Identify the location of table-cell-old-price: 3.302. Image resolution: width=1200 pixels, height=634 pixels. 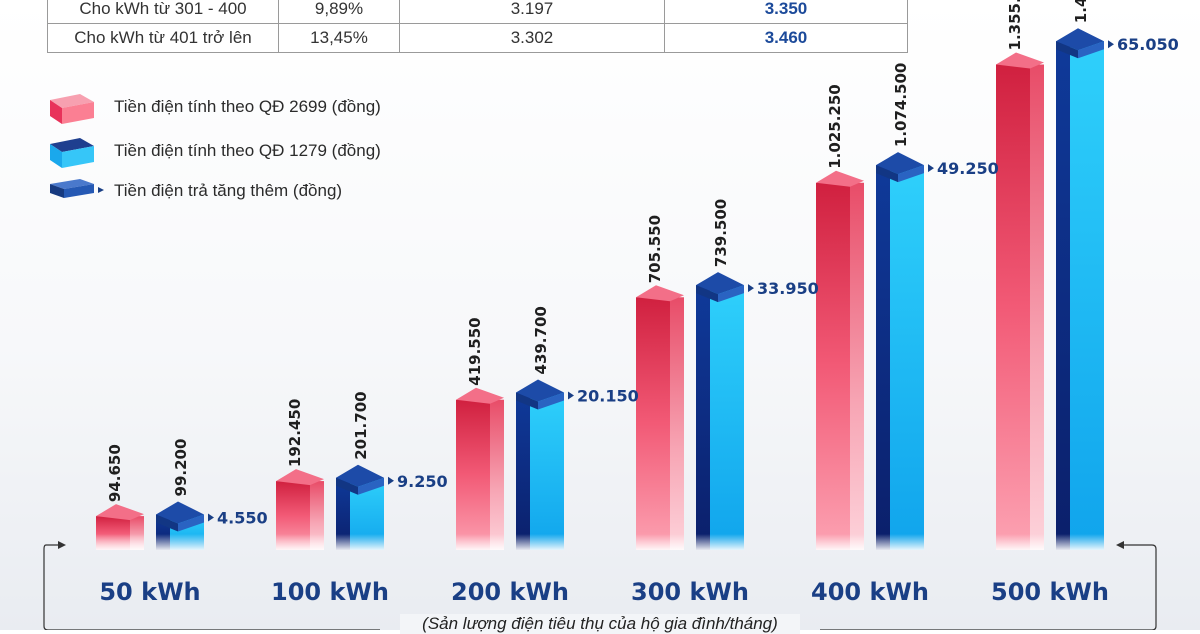
(532, 38).